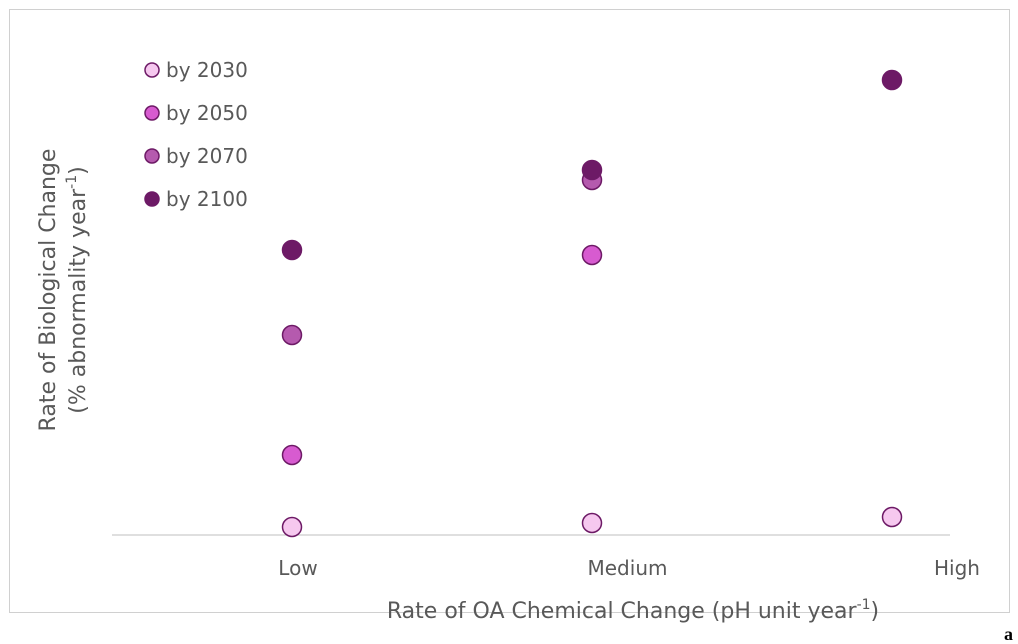  What do you see at coordinates (207, 199) in the screenshot?
I see `legend-label: by 2100` at bounding box center [207, 199].